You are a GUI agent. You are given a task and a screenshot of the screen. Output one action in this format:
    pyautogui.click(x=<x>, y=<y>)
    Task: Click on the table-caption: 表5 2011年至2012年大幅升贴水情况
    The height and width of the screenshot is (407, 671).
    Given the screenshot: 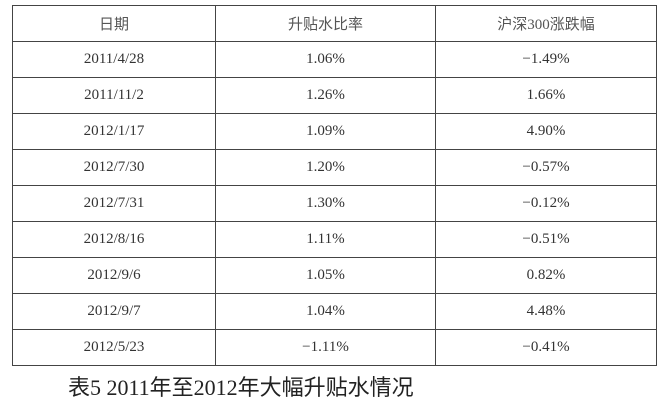 What is the action you would take?
    pyautogui.click(x=241, y=387)
    